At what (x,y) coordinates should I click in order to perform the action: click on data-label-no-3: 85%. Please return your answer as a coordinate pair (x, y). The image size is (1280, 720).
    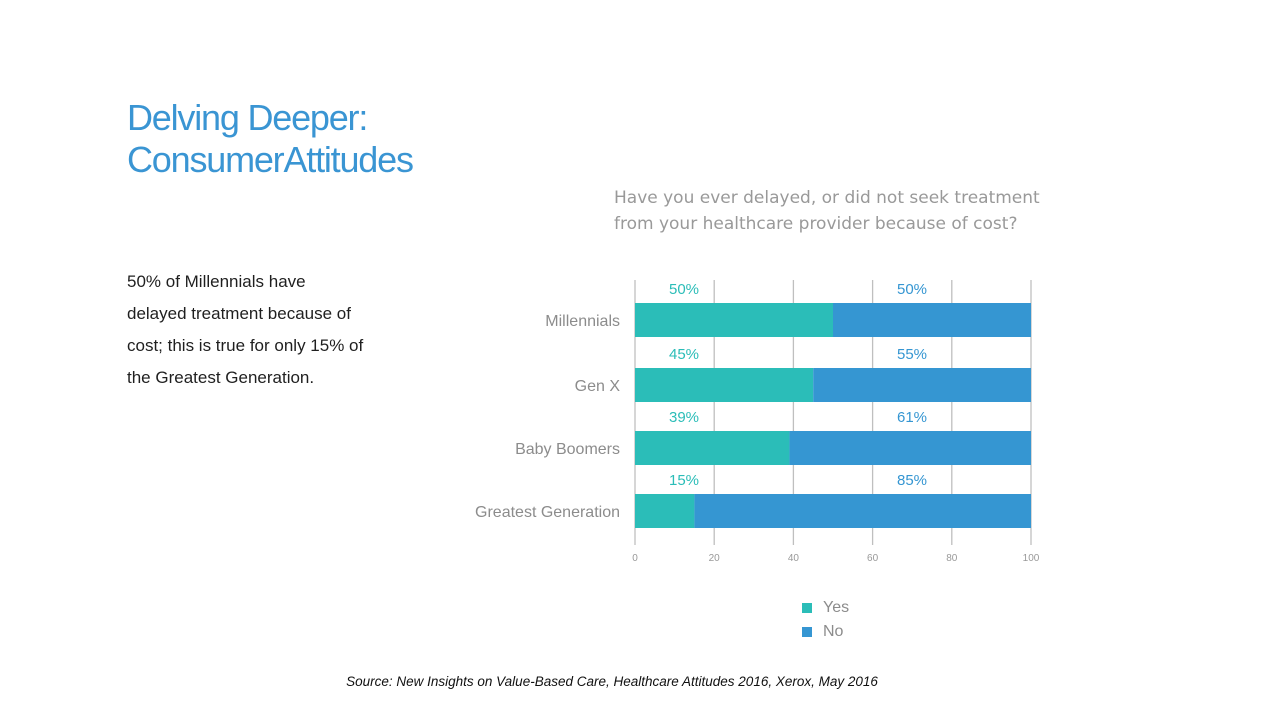
    Looking at the image, I should click on (912, 480).